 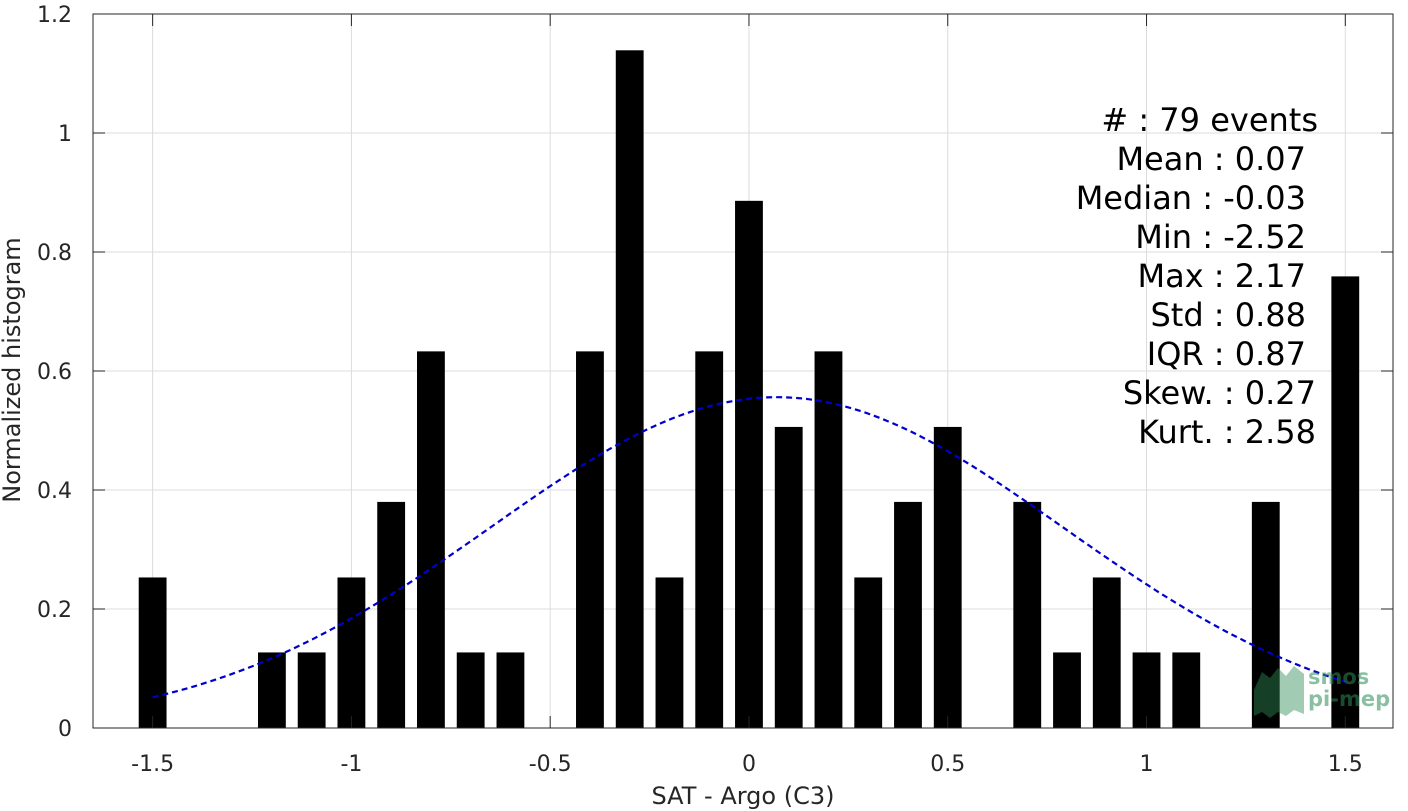 I want to click on logo-wave-icon, so click(x=1279, y=692).